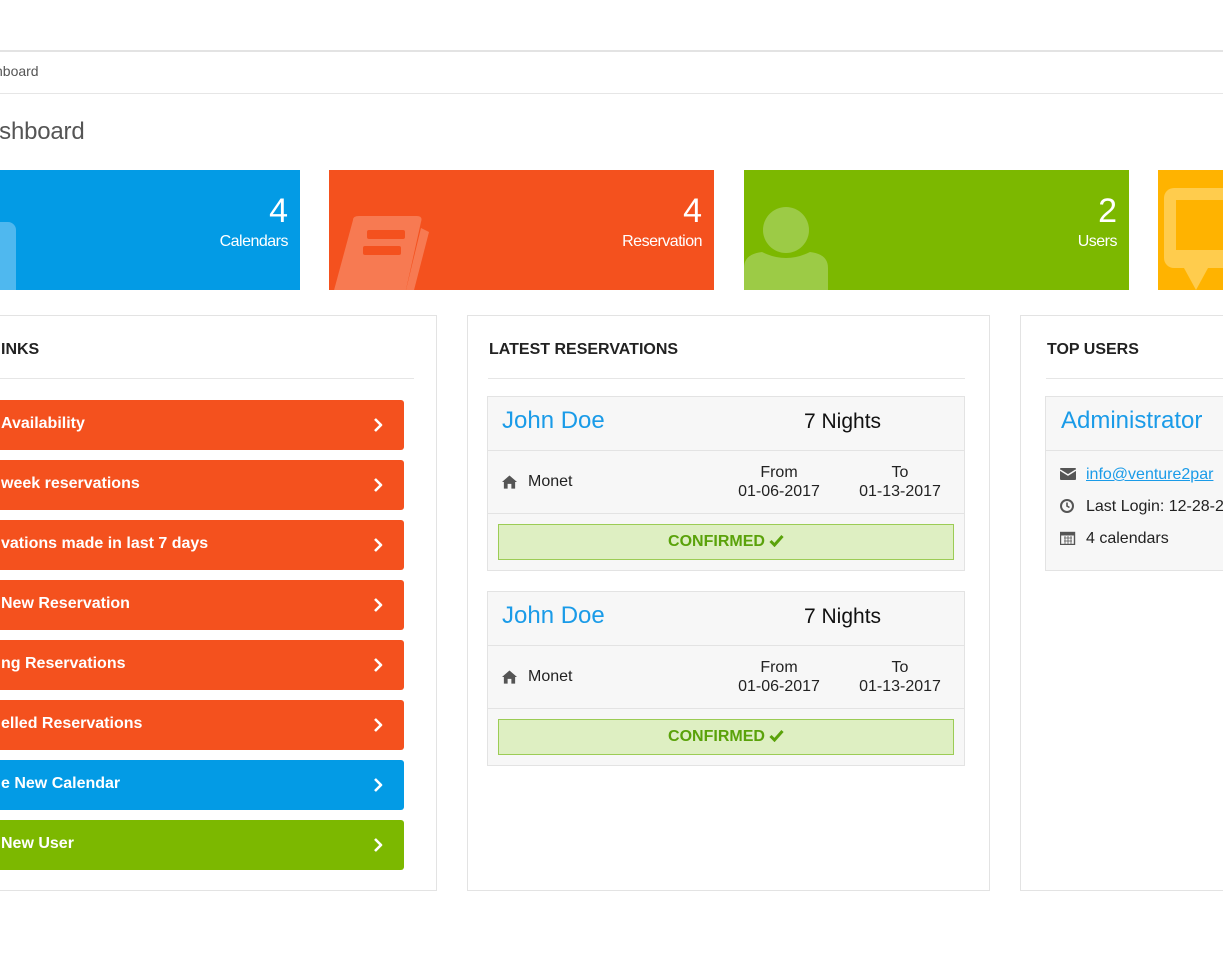 This screenshot has height=957, width=1223. I want to click on envelope-icon, so click(1068, 474).